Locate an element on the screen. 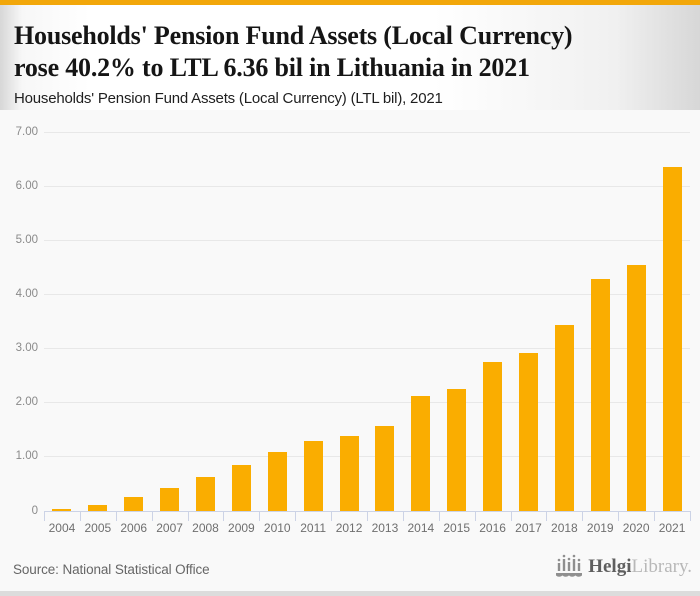 The height and width of the screenshot is (596, 700). x-axis-label-2007: 2007 is located at coordinates (169, 528).